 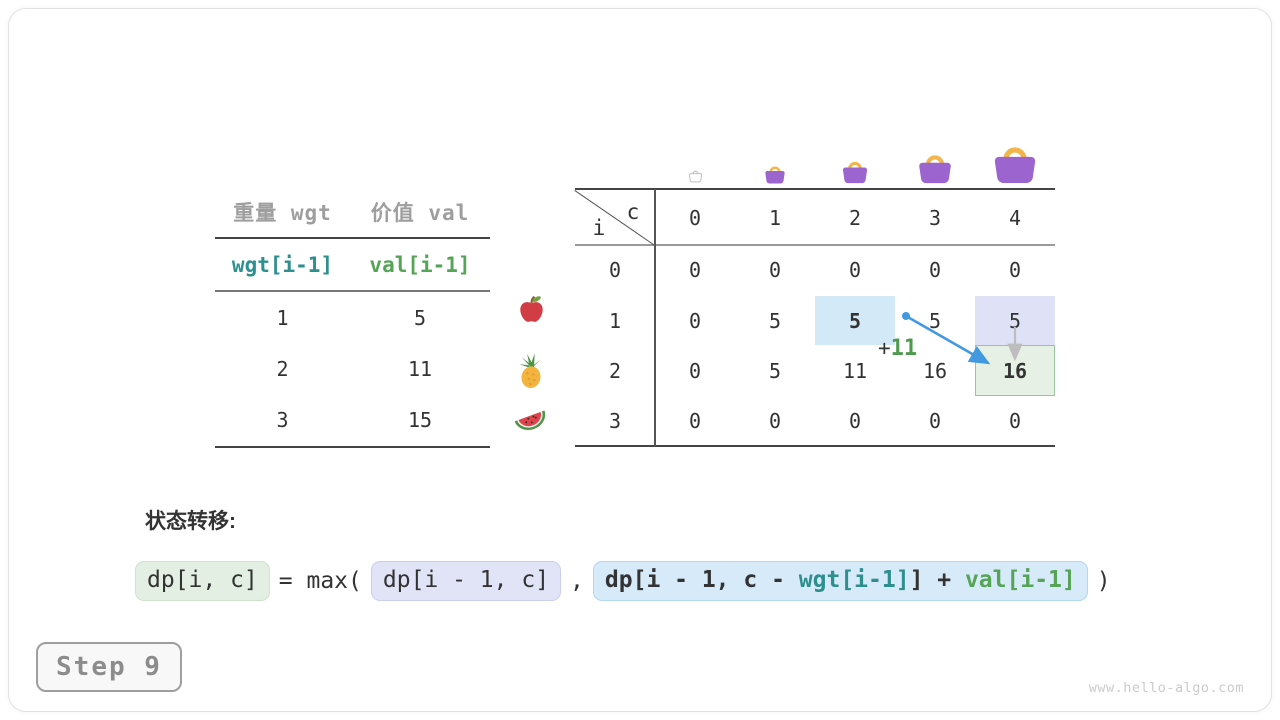 What do you see at coordinates (577, 581) in the screenshot?
I see `formula-comma: ,` at bounding box center [577, 581].